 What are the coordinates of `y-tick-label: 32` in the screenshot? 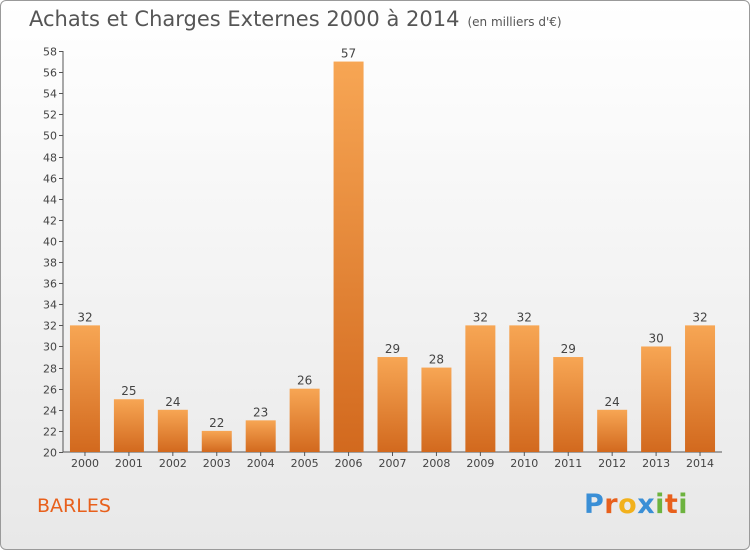 It's located at (50, 326).